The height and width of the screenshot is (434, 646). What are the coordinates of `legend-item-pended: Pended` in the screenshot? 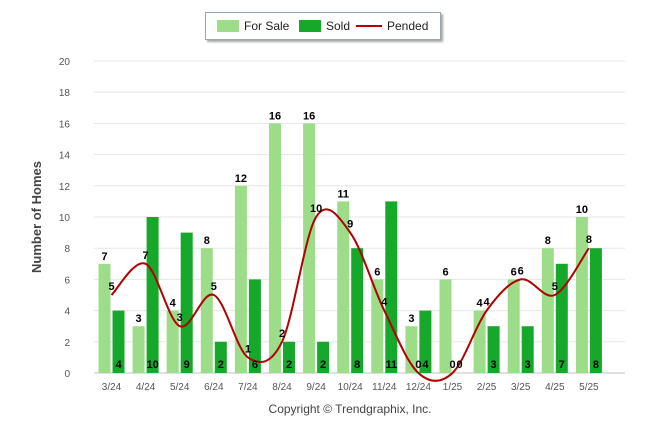 It's located at (392, 26).